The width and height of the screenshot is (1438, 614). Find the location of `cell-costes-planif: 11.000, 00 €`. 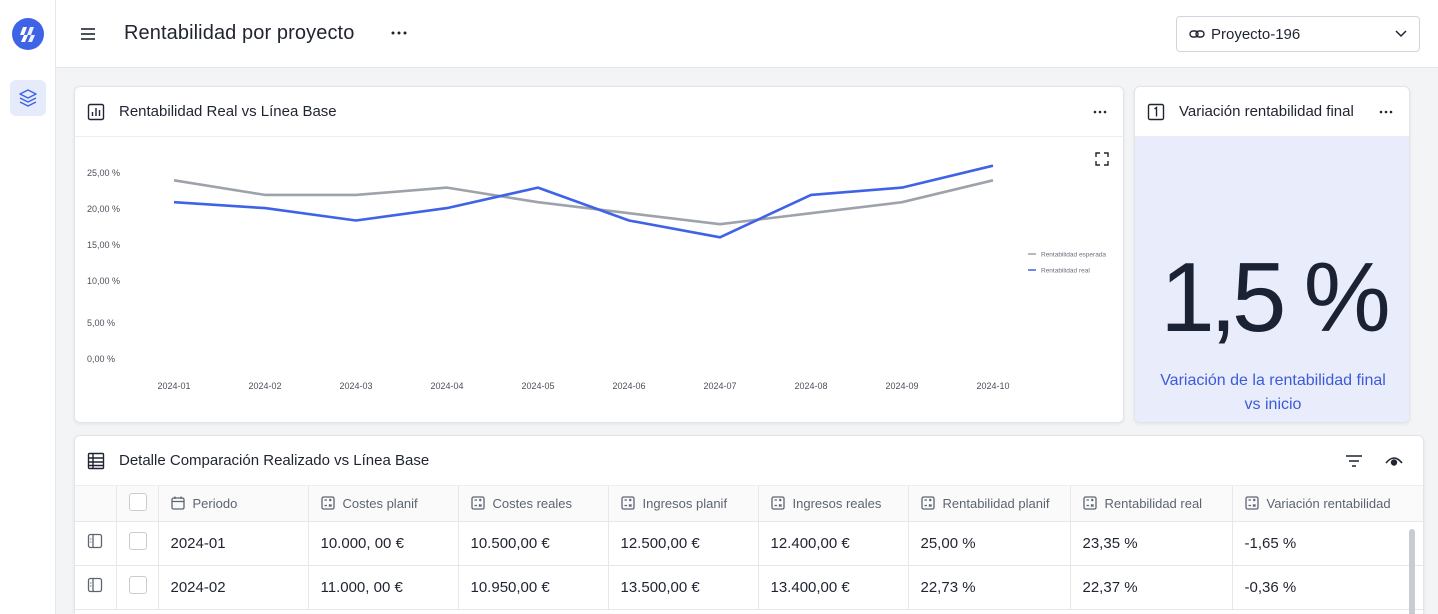

cell-costes-planif: 11.000, 00 € is located at coordinates (383, 587).